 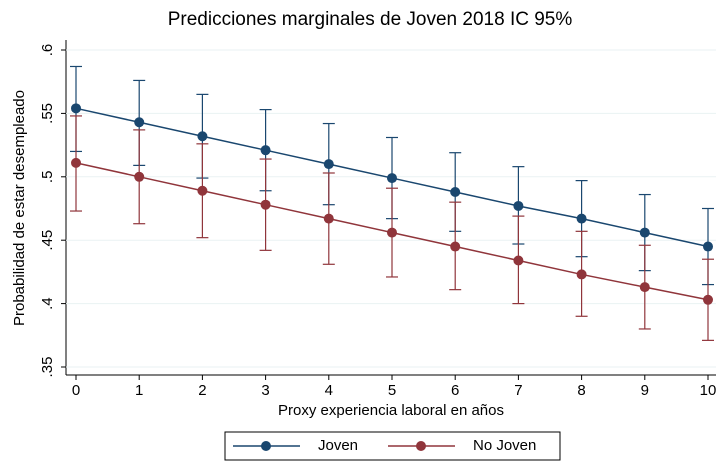 I want to click on legend-label: Joven, so click(x=338, y=445).